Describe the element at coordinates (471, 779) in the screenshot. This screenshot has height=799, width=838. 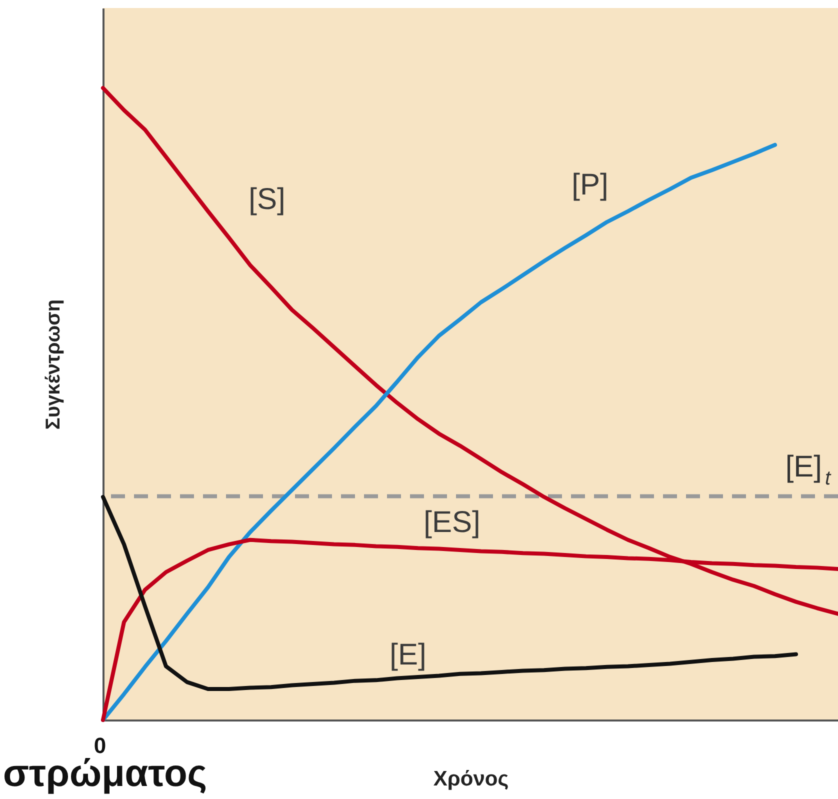
I see `x-axis-title: Χρόνος` at that location.